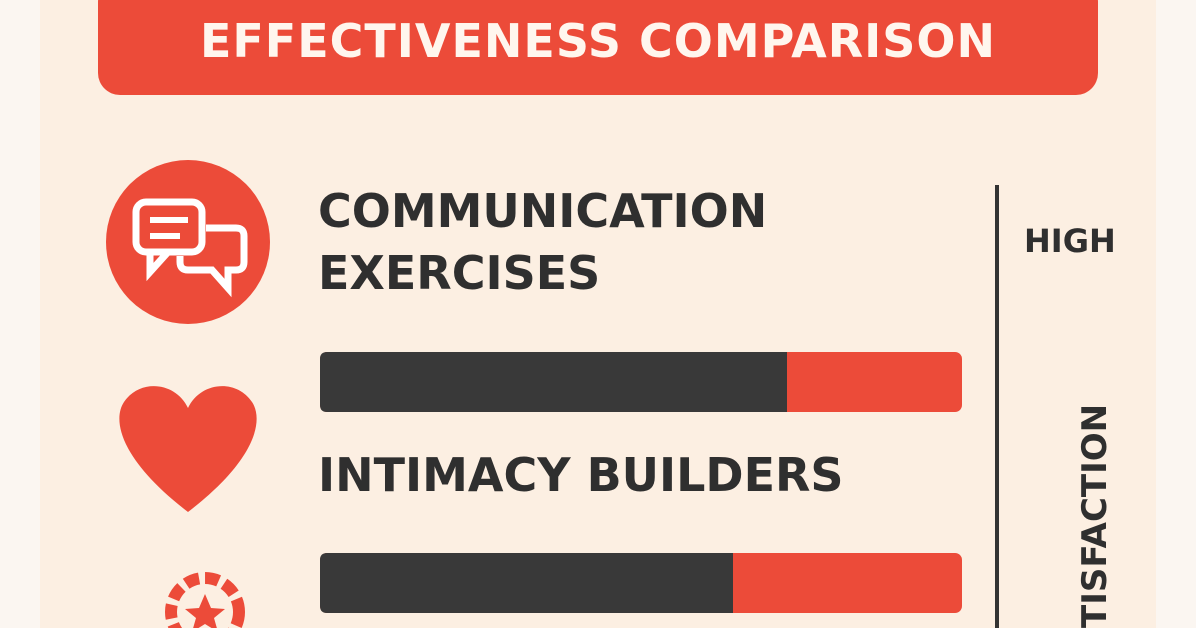  I want to click on title-bar, so click(598, 47).